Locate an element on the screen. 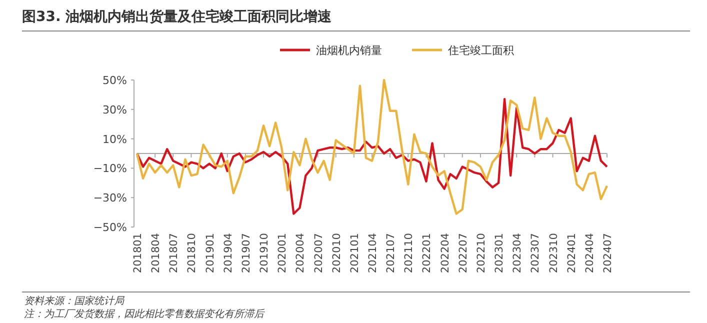 This screenshot has height=323, width=707. x-tick-label: 202310 is located at coordinates (554, 253).